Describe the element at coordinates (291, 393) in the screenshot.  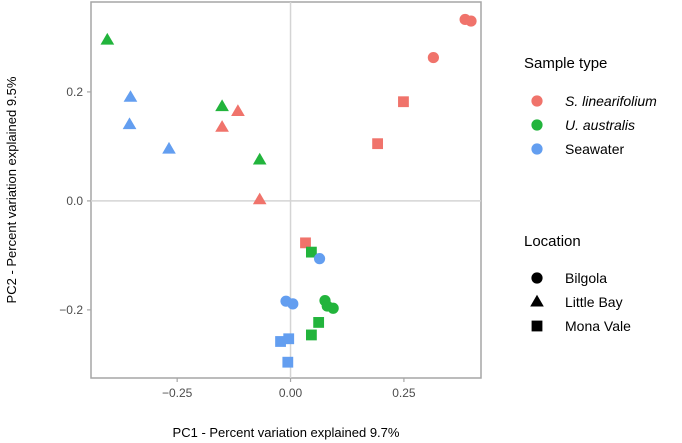
I see `x-tick-label: 0.00` at that location.